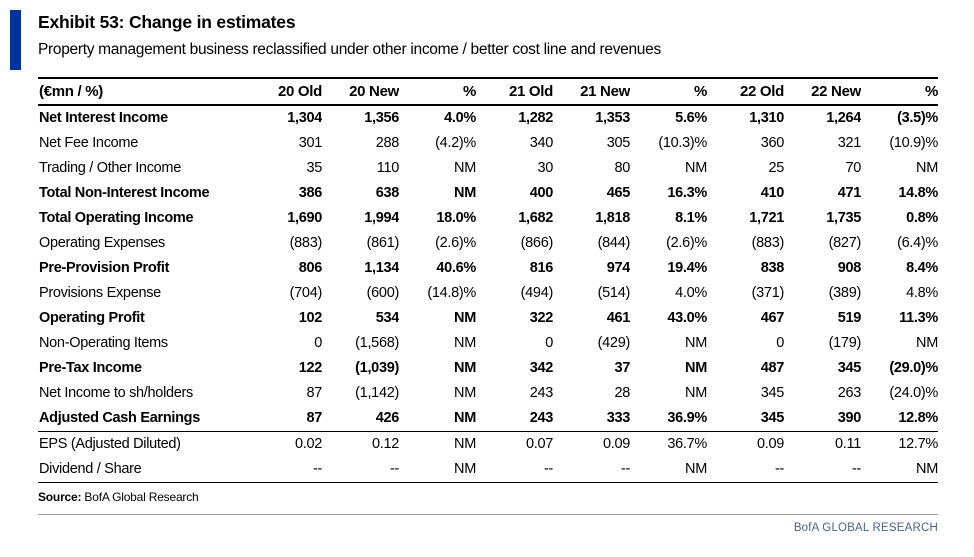 The image size is (974, 557). Describe the element at coordinates (387, 318) in the screenshot. I see `table-cell: 534` at that location.